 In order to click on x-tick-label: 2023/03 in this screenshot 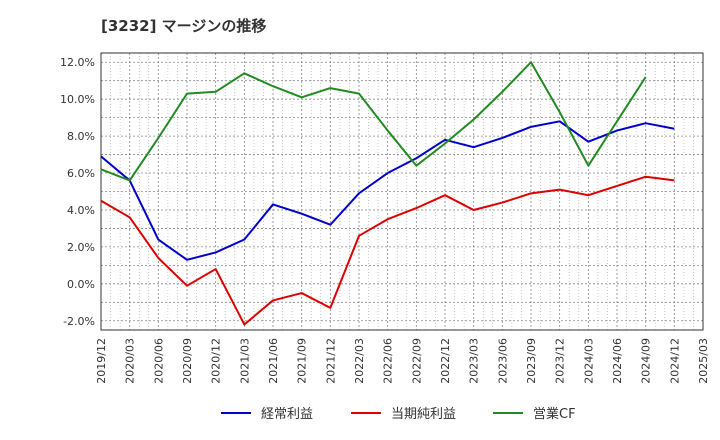, I will do `click(474, 361)`.